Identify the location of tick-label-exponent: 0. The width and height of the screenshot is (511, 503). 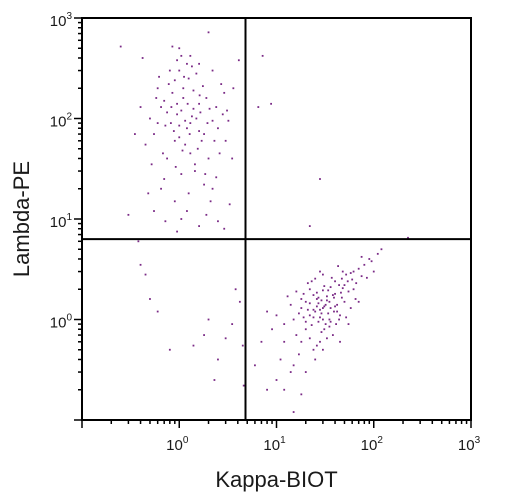
(186, 440).